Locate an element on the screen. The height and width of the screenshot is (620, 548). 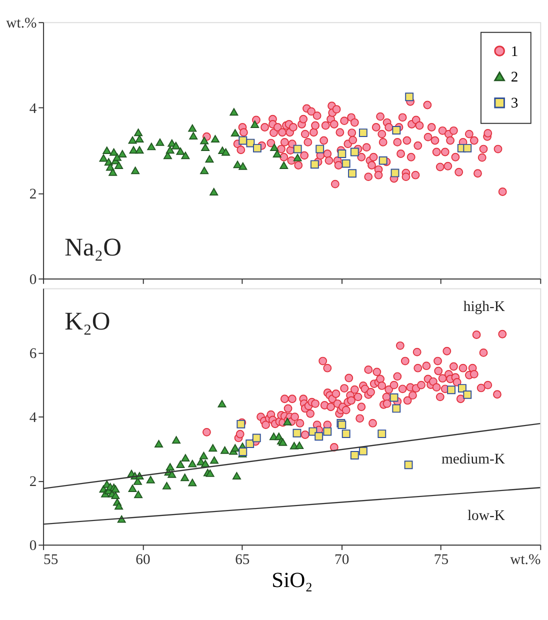
legend-label: 1 is located at coordinates (514, 52).